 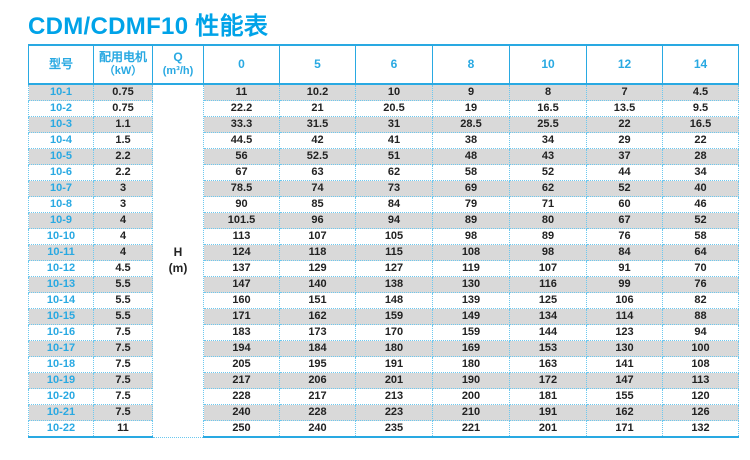 I want to click on head-value-cell: 69, so click(x=471, y=188).